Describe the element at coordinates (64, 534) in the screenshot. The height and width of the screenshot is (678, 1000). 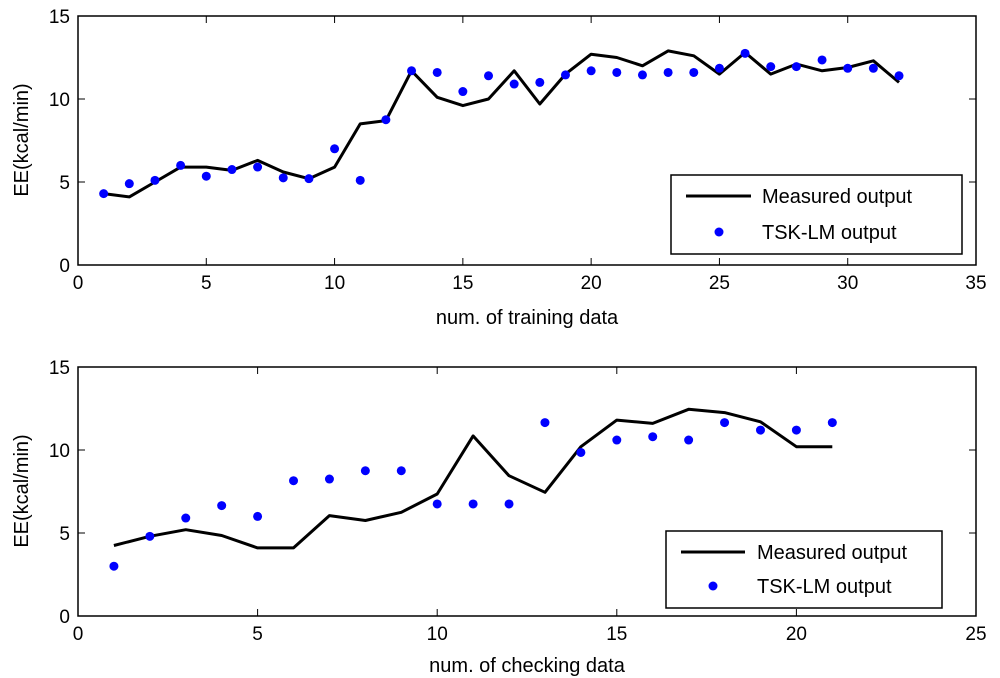
I see `bottom-y-tick-label: 5` at that location.